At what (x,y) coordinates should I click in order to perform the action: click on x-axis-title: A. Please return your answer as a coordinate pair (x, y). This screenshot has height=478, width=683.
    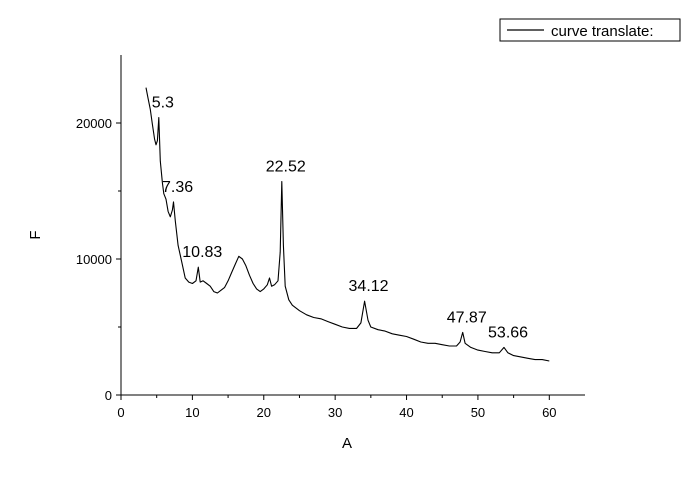
    Looking at the image, I should click on (347, 443).